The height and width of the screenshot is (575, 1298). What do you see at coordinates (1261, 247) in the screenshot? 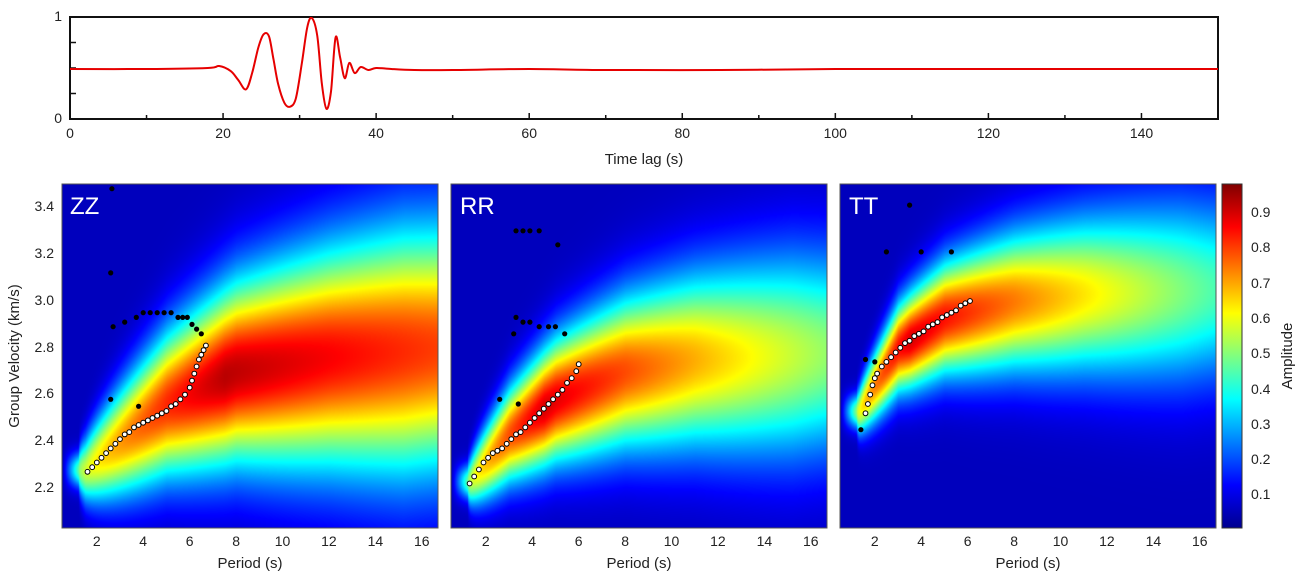
I see `colorbar-tick-0.8: 0.8` at bounding box center [1261, 247].